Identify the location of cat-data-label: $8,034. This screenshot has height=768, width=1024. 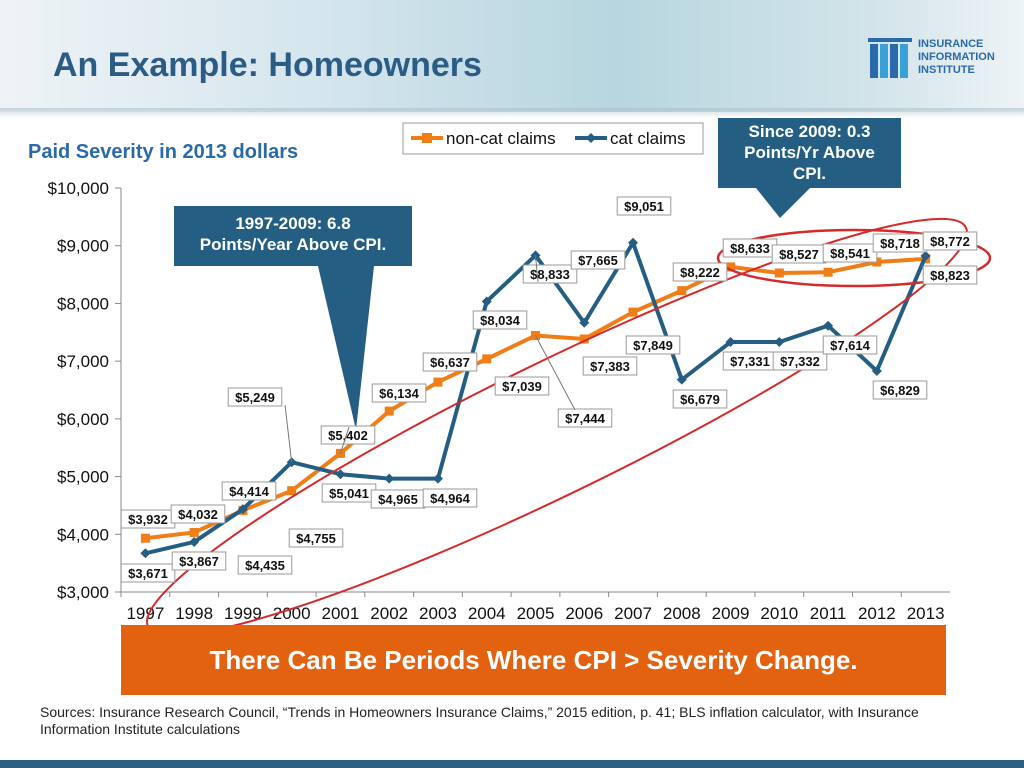
(500, 320).